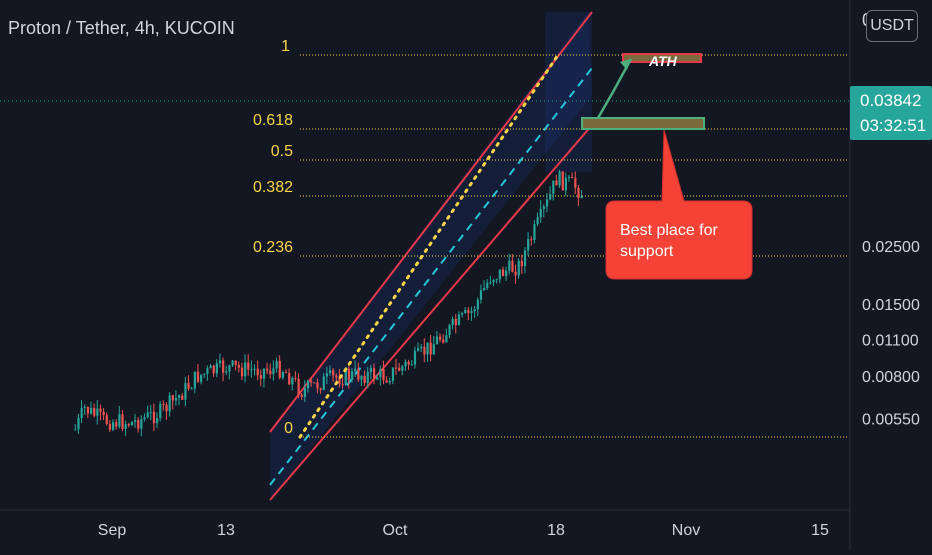  I want to click on chart-title: Proton / Tether, 4h, KUCOIN, so click(121, 28).